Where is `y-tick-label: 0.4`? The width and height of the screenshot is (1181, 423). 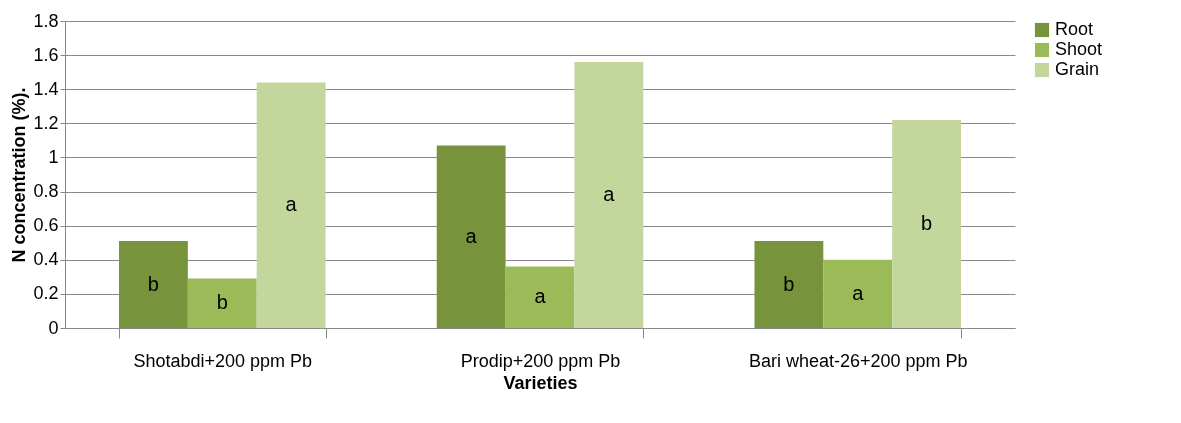 y-tick-label: 0.4 is located at coordinates (46, 259).